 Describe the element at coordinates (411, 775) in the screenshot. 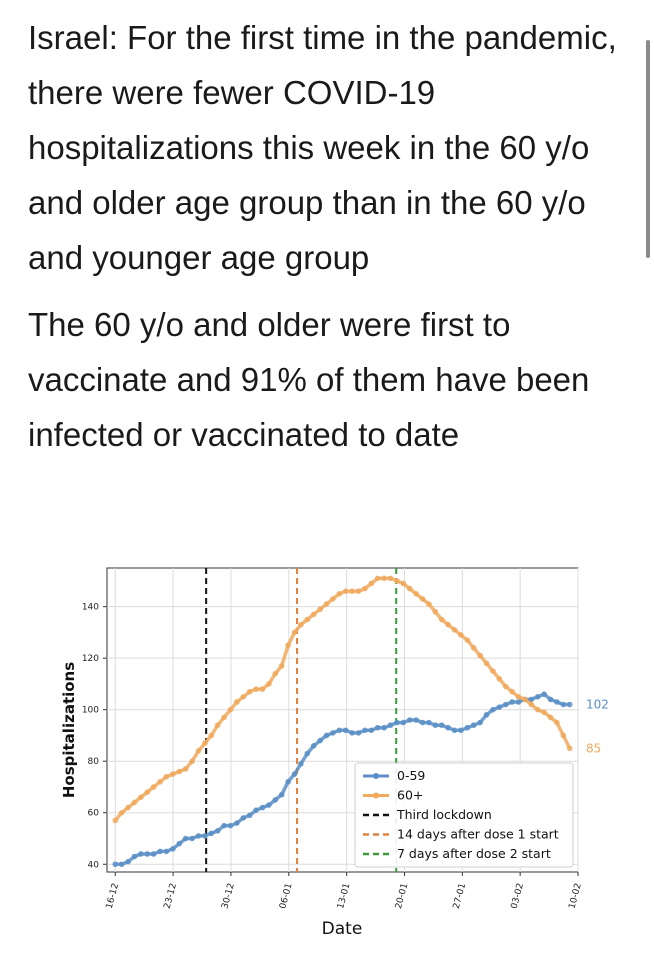

I see `legend-label: 0-59` at that location.